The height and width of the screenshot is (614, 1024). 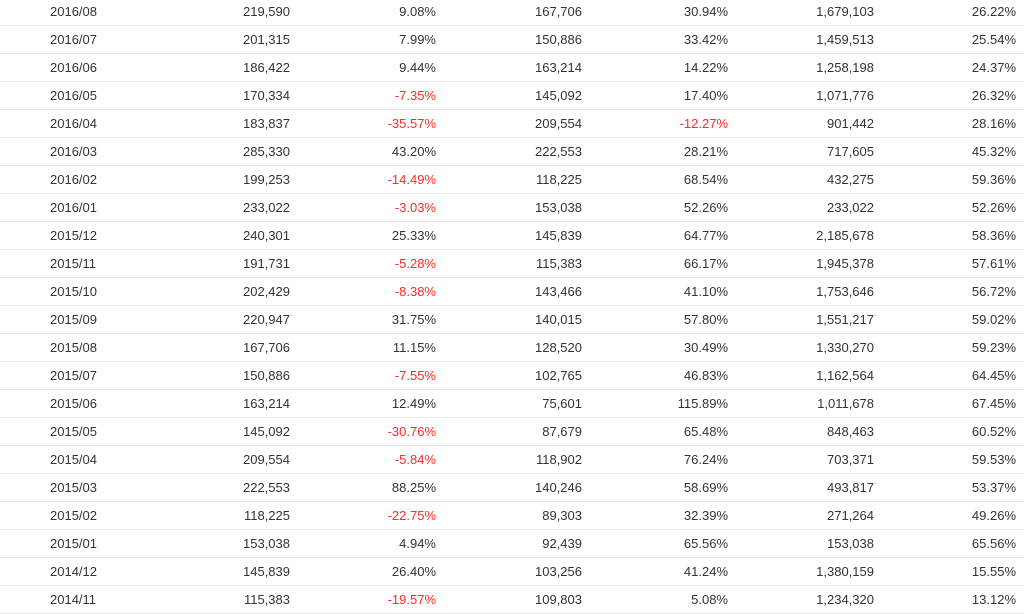 What do you see at coordinates (73, 515) in the screenshot?
I see `month-cell: 2015/02` at bounding box center [73, 515].